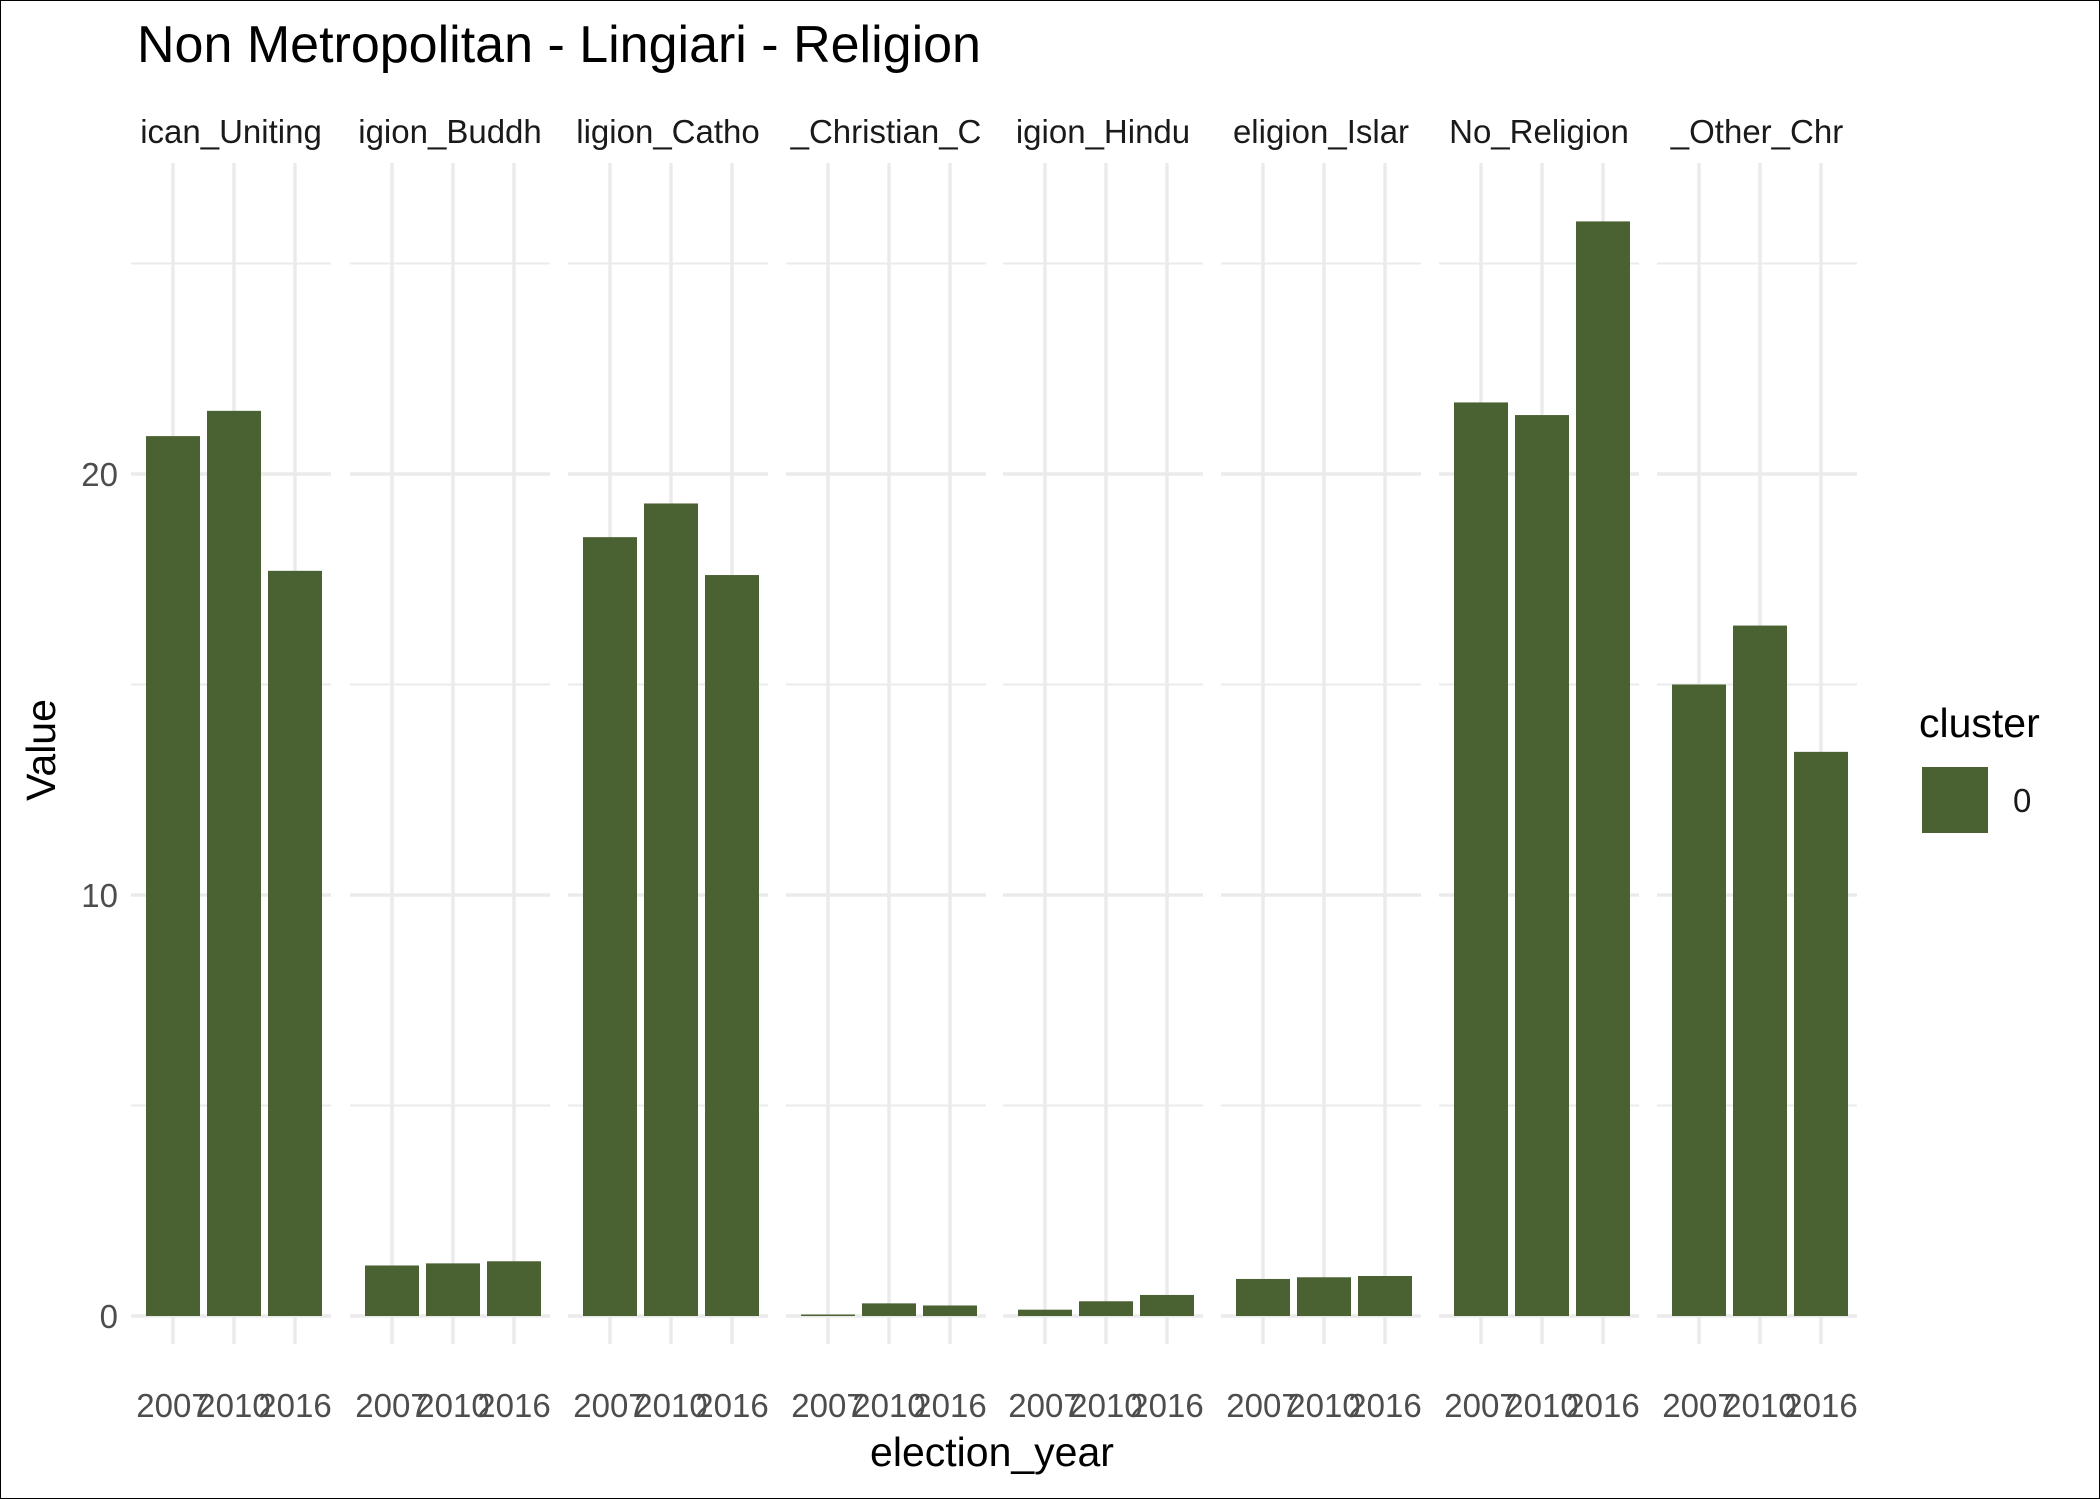  I want to click on facet-strip-label: No_Religion, so click(1539, 131).